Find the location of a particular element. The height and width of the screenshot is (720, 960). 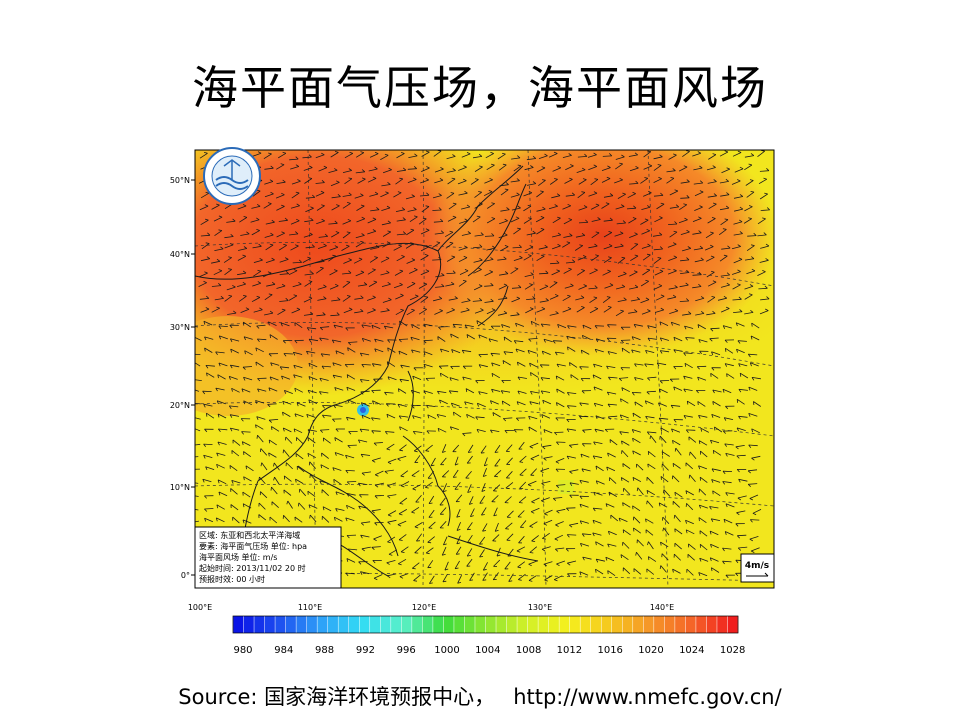

wind-scale-legend: 4m/s is located at coordinates (757, 568).